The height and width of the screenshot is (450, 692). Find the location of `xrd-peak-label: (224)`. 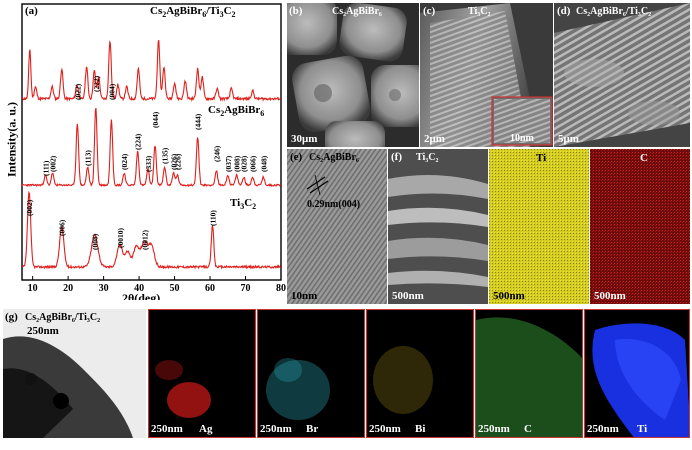

xrd-peak-label: (224) is located at coordinates (138, 141).